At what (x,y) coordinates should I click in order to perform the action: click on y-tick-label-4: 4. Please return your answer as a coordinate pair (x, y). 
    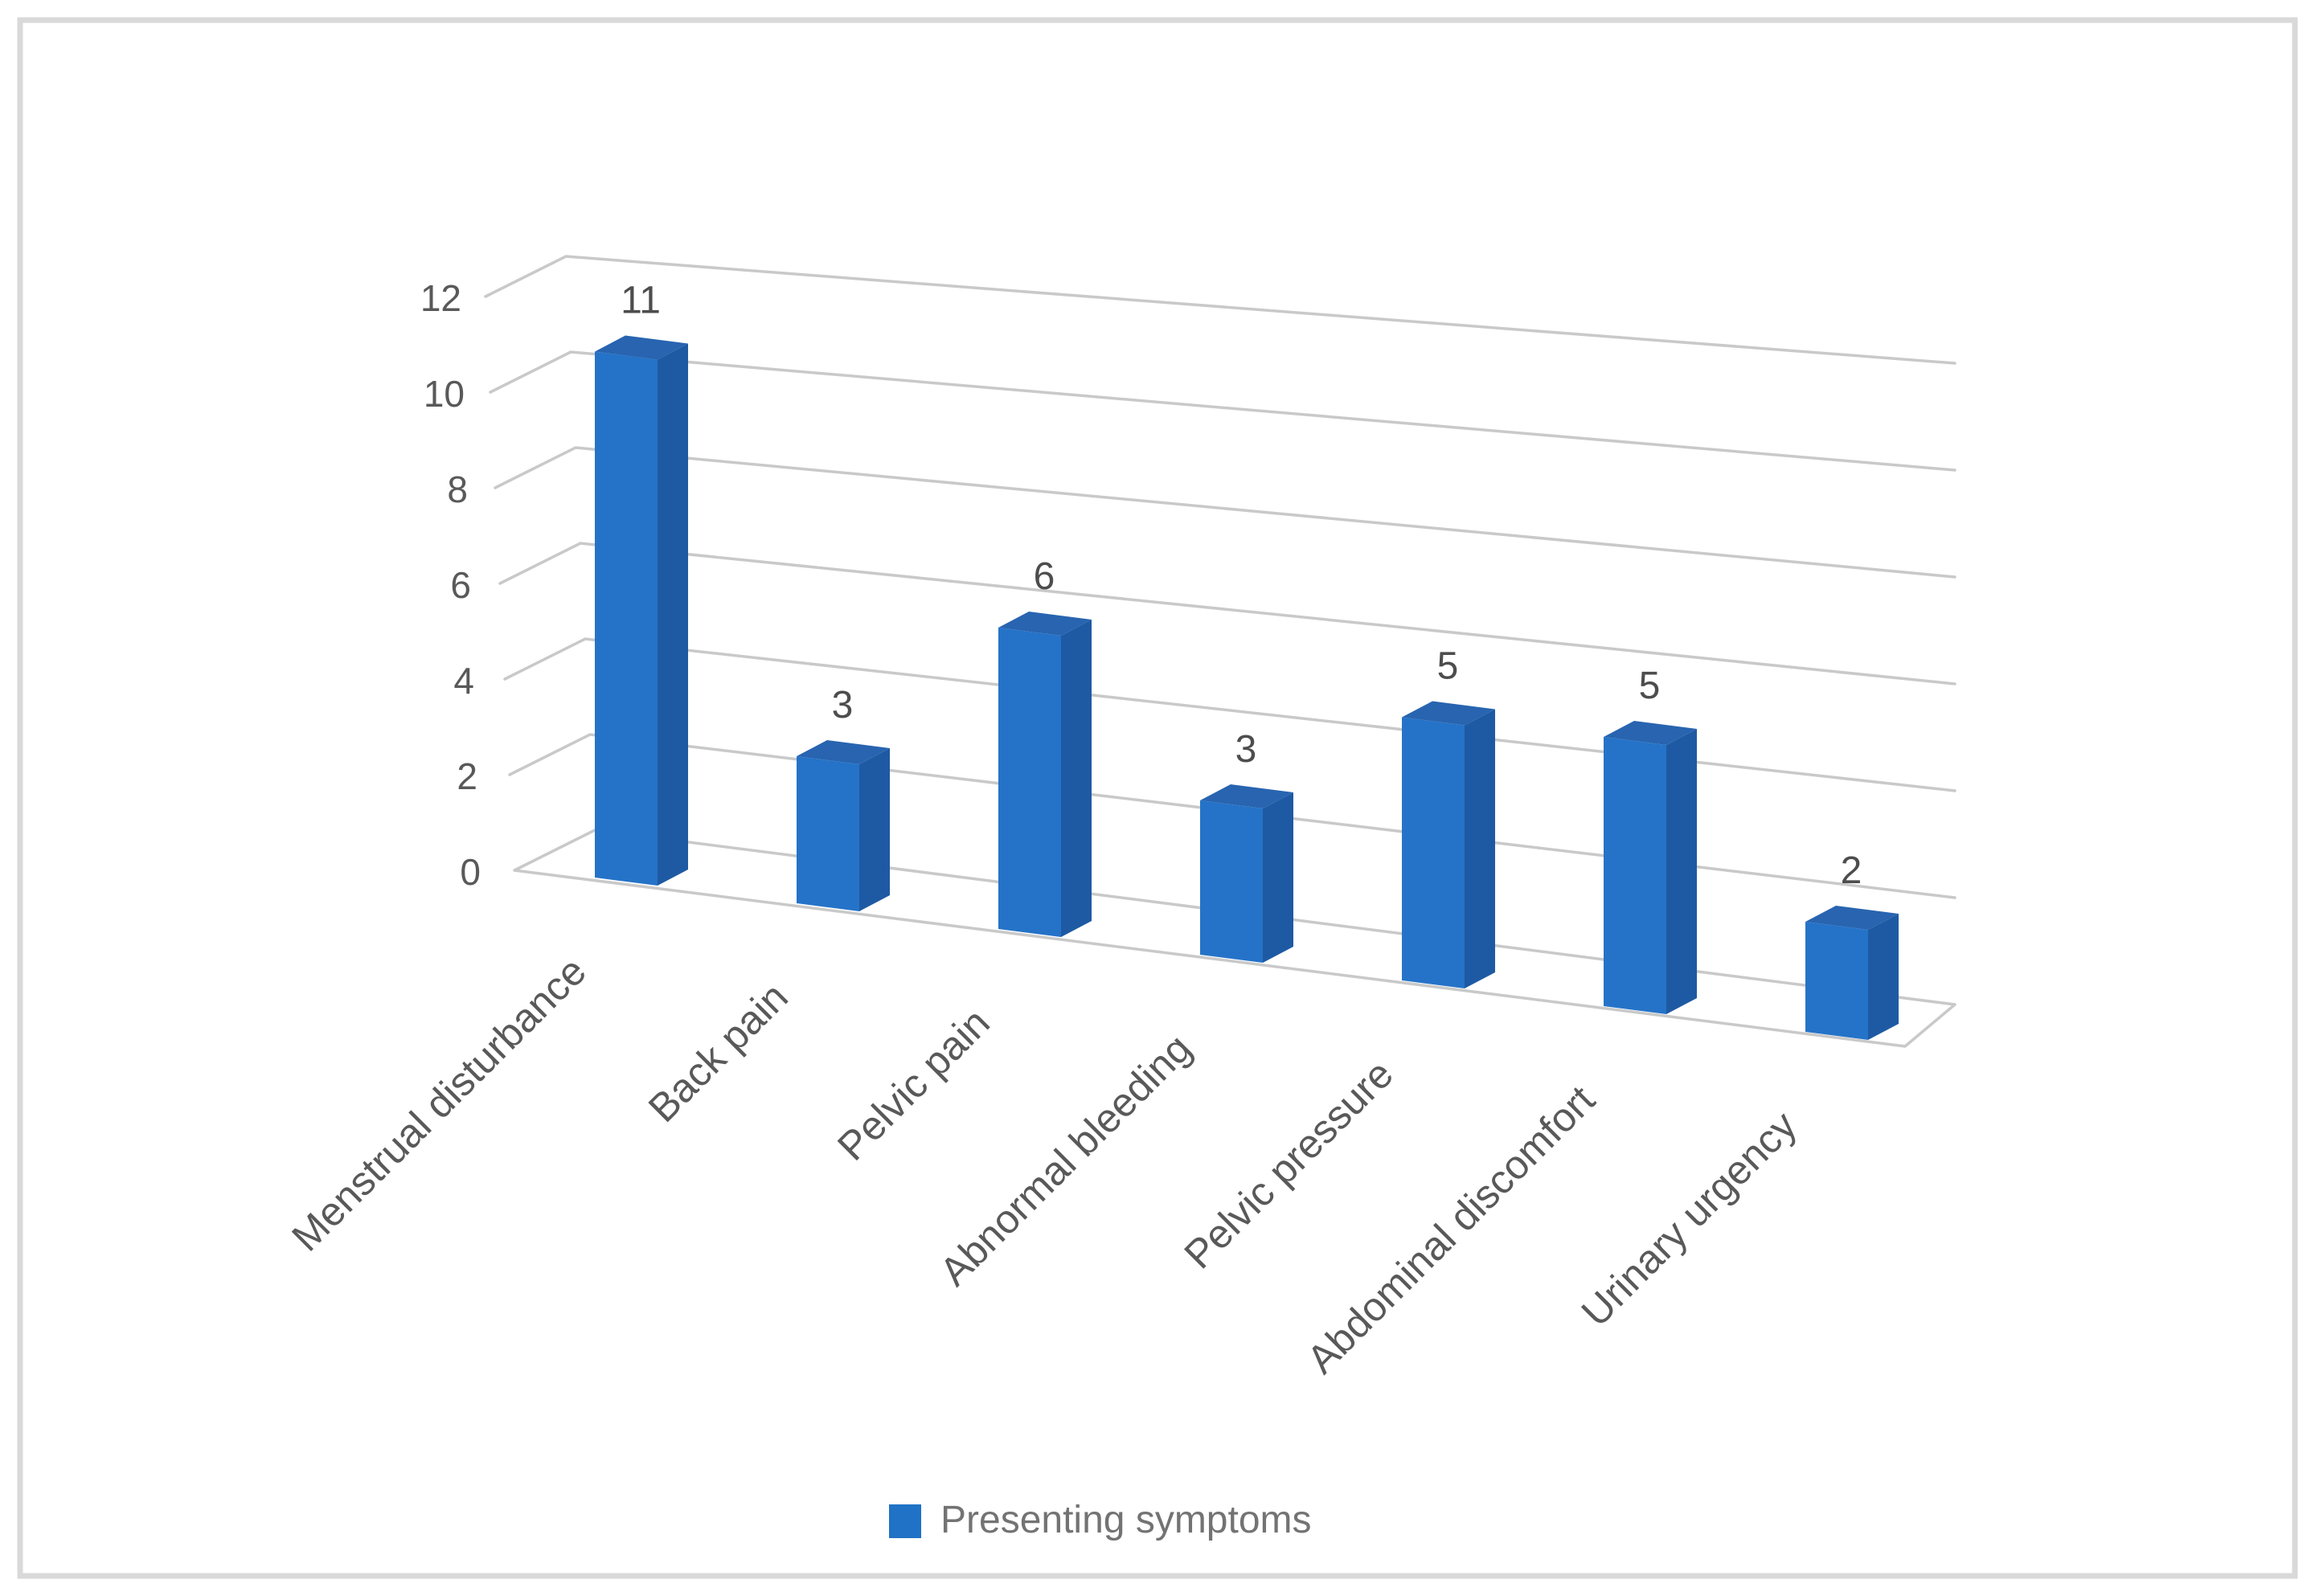
    Looking at the image, I should click on (463, 681).